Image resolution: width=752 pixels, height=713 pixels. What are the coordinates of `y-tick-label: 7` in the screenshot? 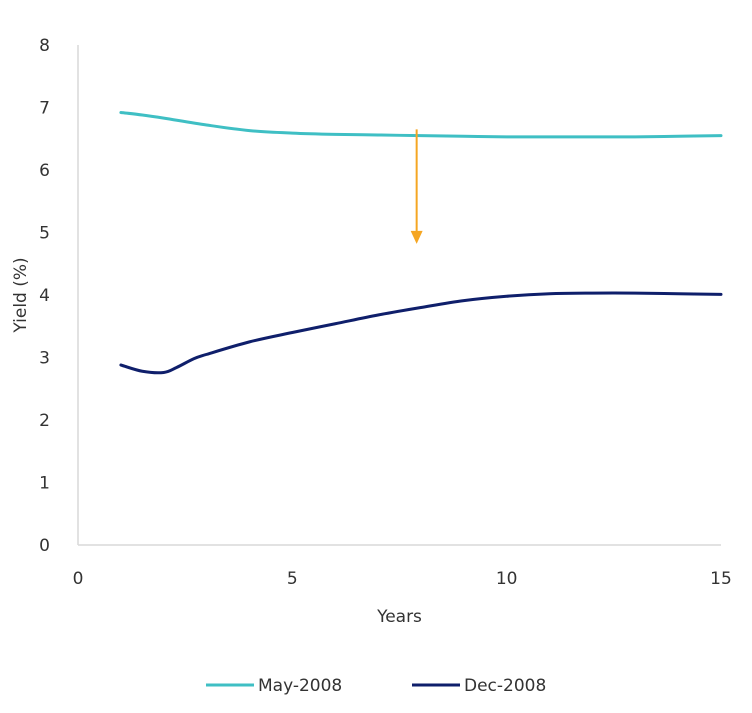 It's located at (44, 109).